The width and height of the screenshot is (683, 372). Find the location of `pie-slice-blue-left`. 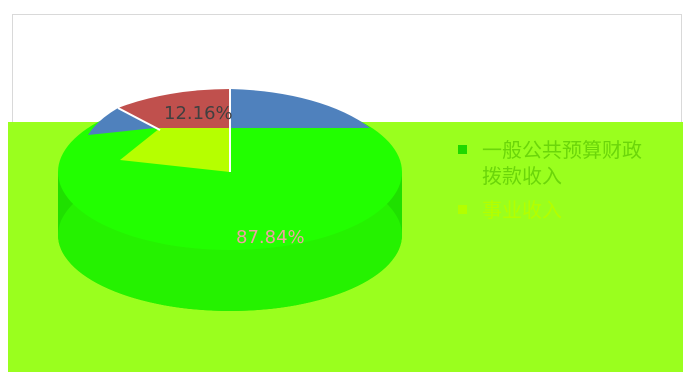

pie-slice-blue-left is located at coordinates (121, 121).